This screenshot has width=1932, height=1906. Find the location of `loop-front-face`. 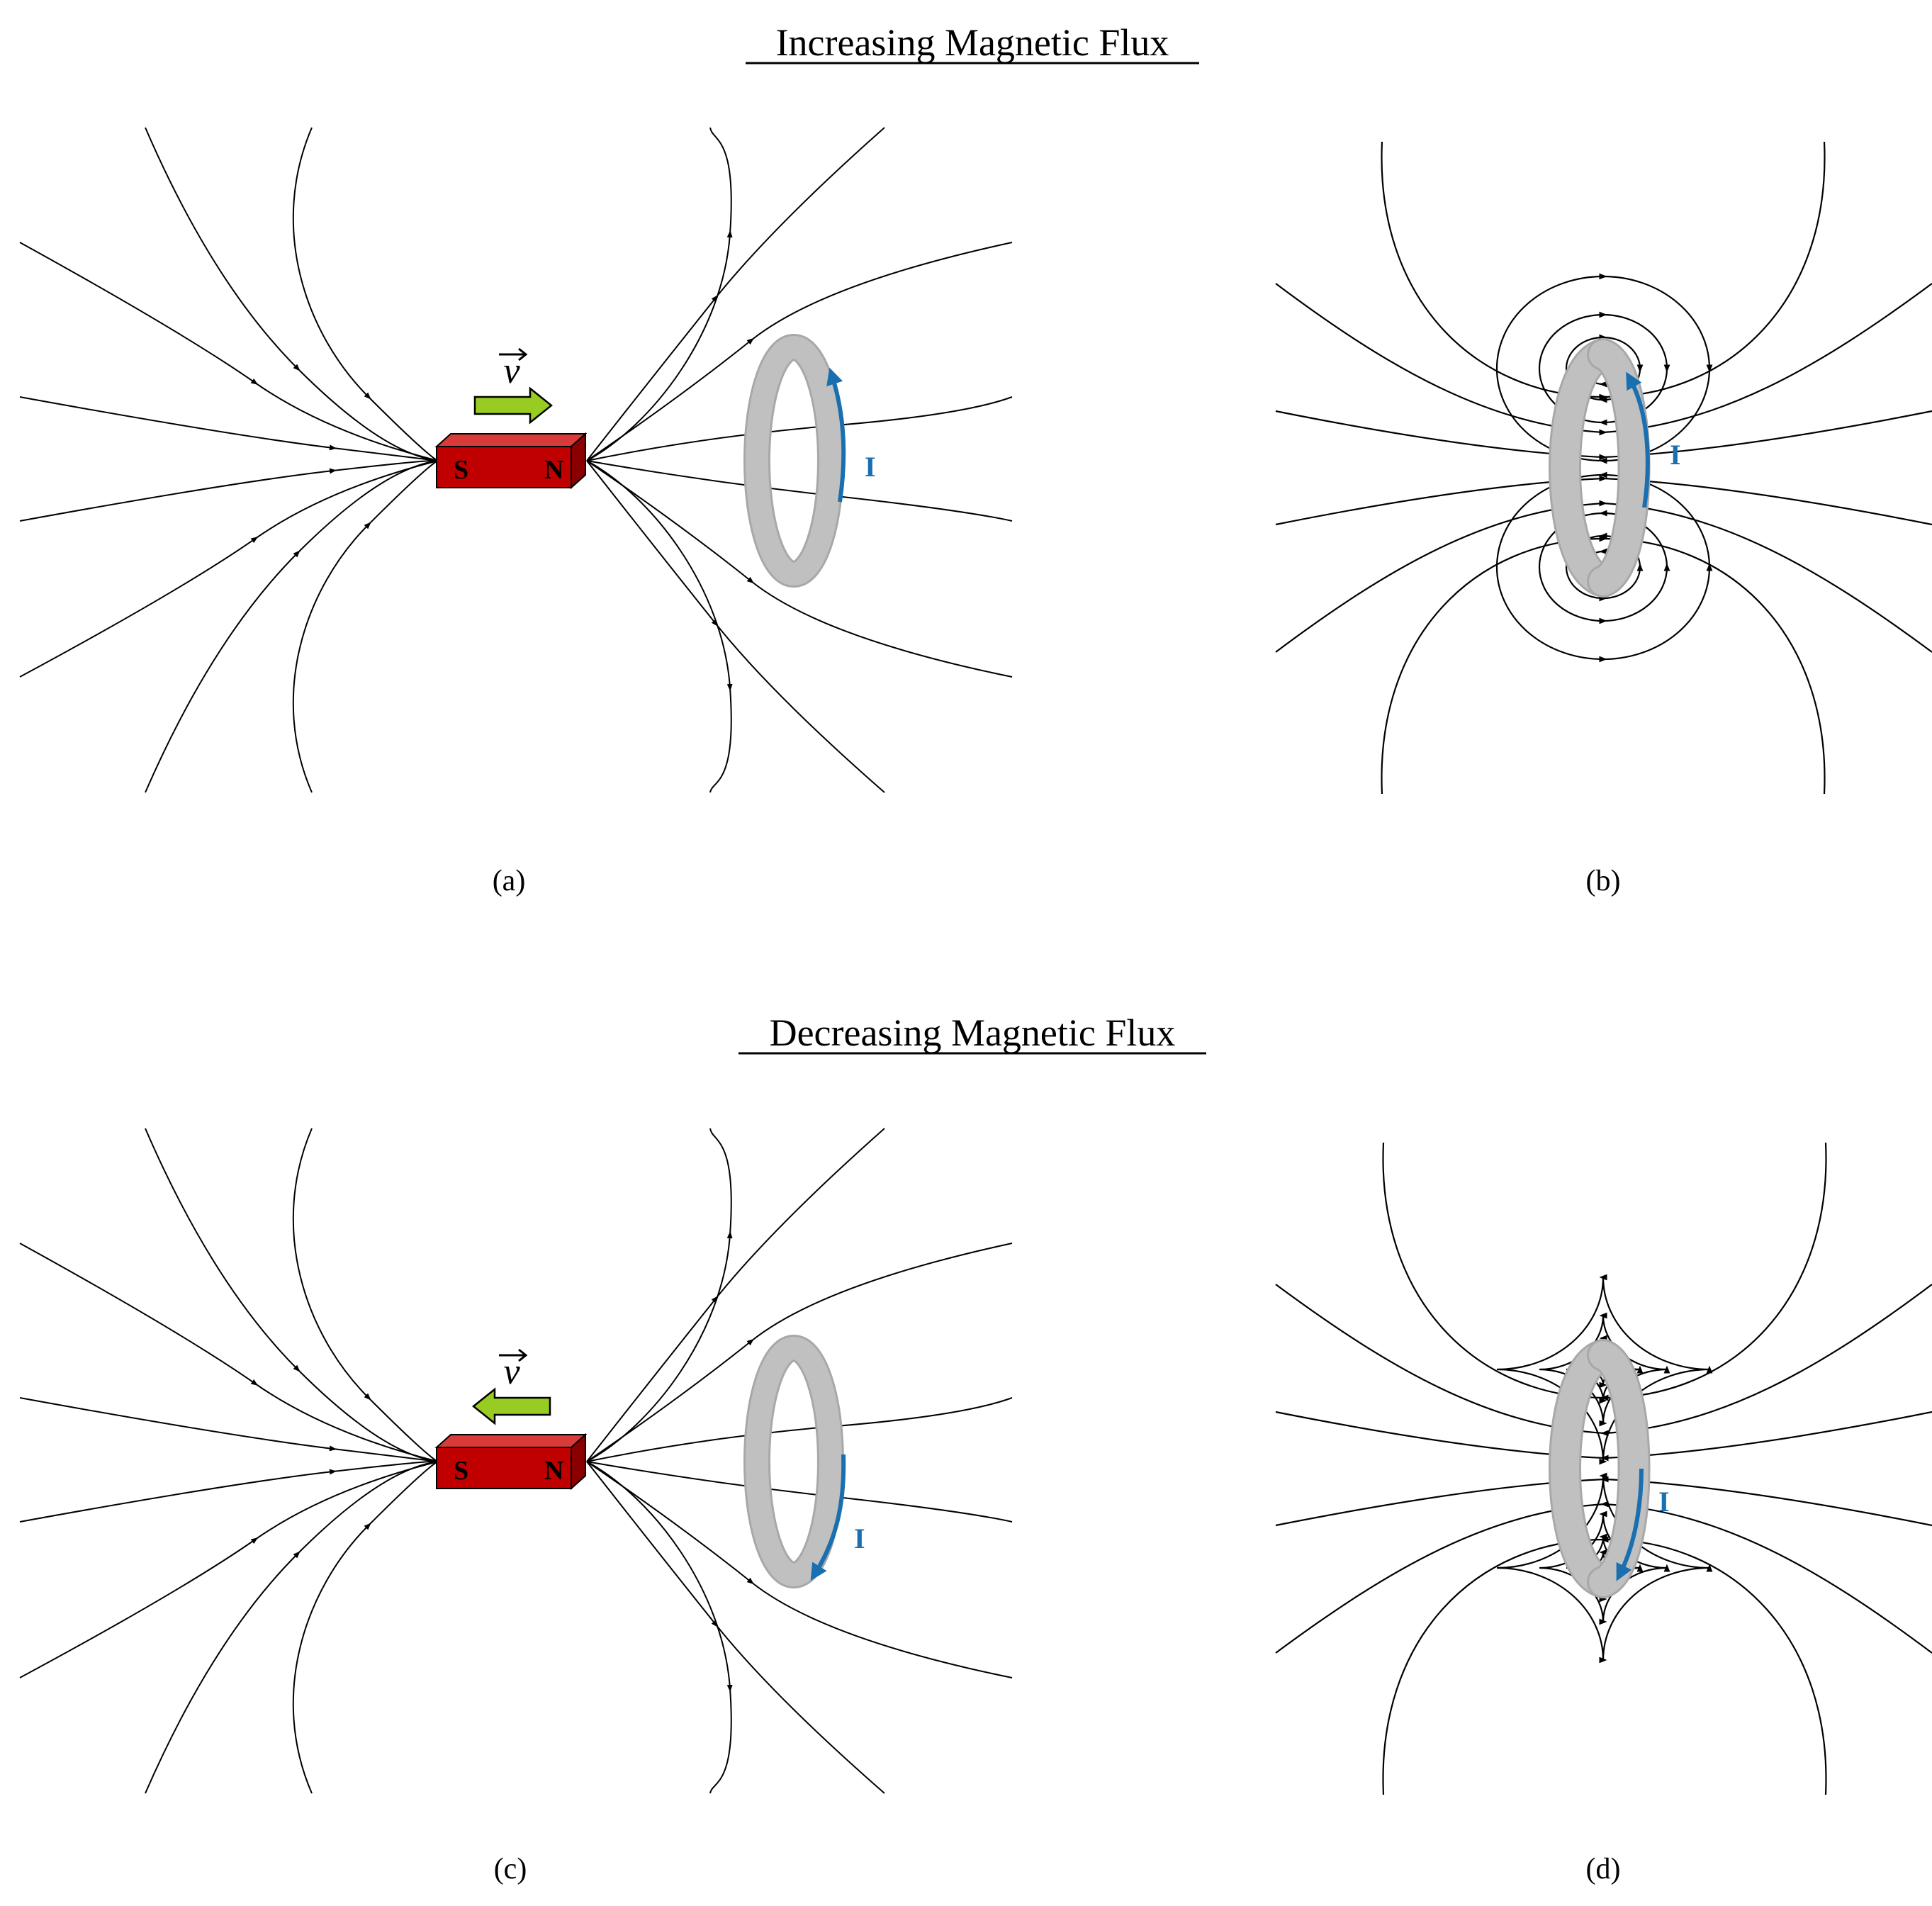

loop-front-face is located at coordinates (1619, 467).